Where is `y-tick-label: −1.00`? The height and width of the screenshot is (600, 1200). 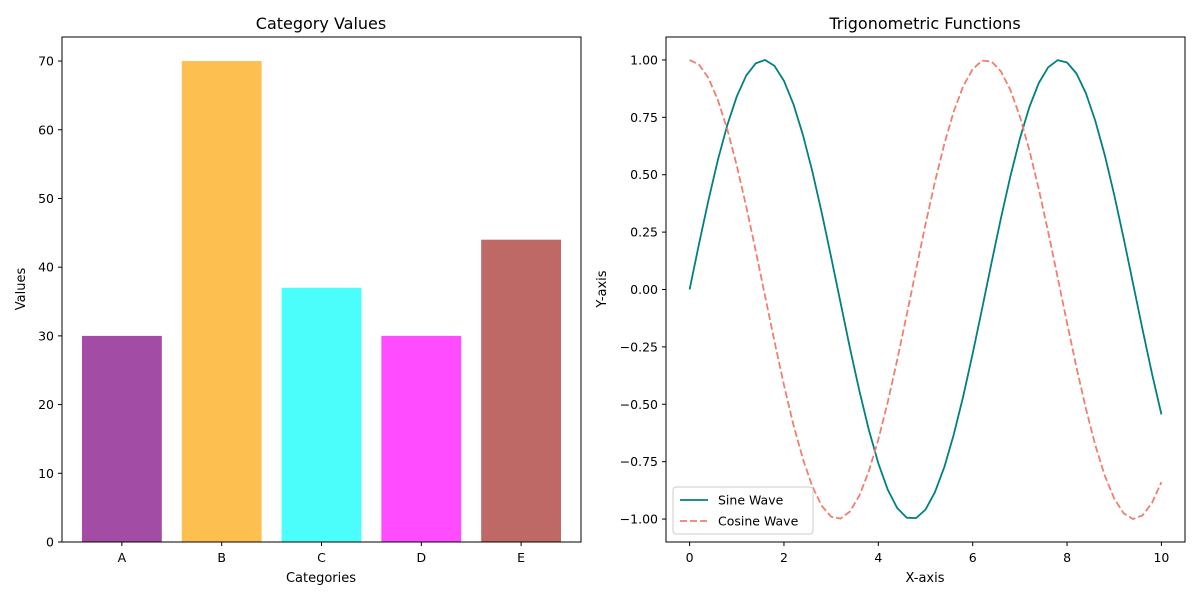
y-tick-label: −1.00 is located at coordinates (639, 519).